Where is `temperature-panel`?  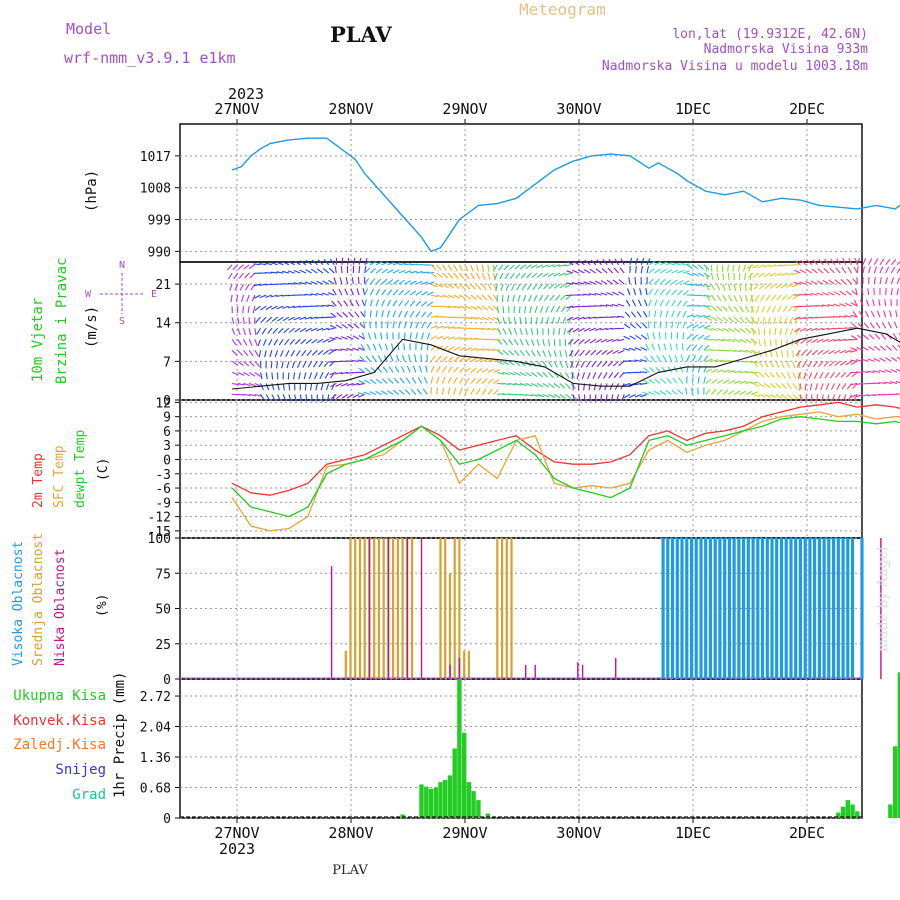
temperature-panel is located at coordinates (521, 469).